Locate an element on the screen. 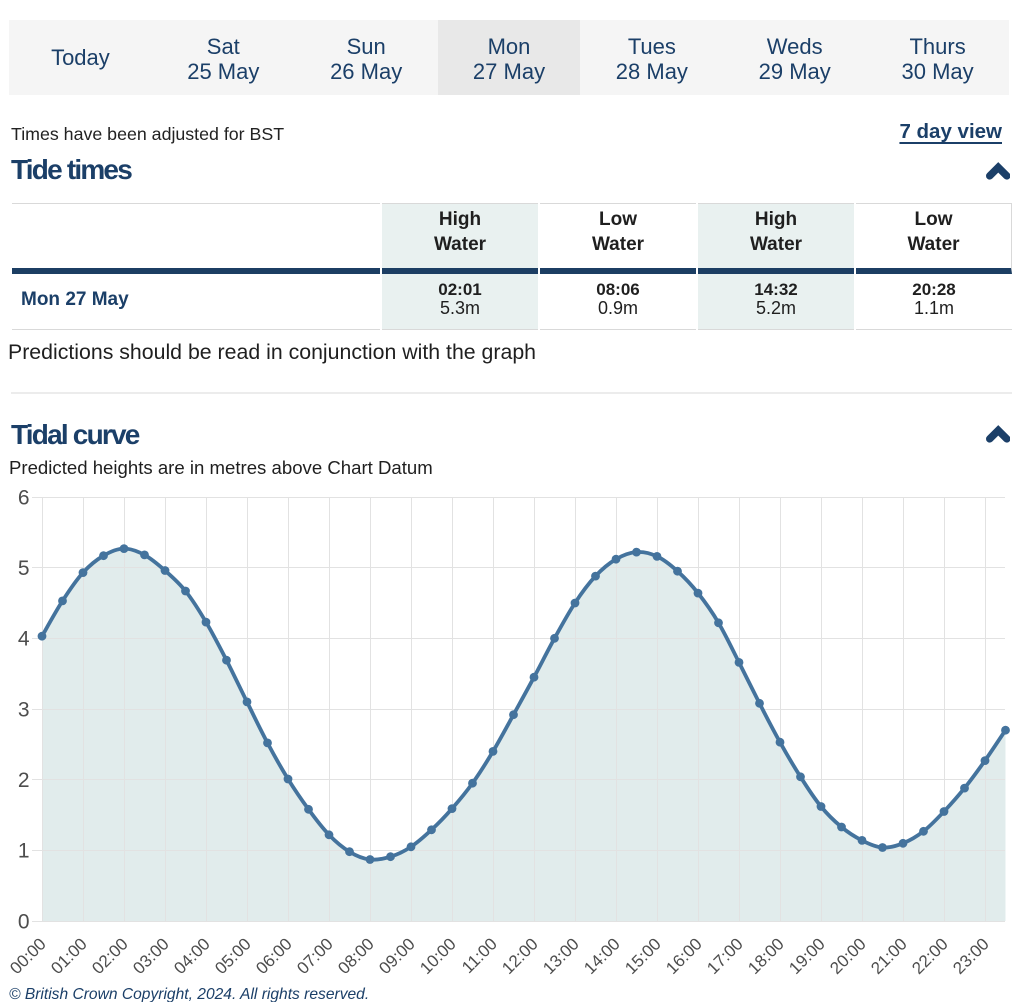  svg-text: 15:00 is located at coordinates (643, 956).